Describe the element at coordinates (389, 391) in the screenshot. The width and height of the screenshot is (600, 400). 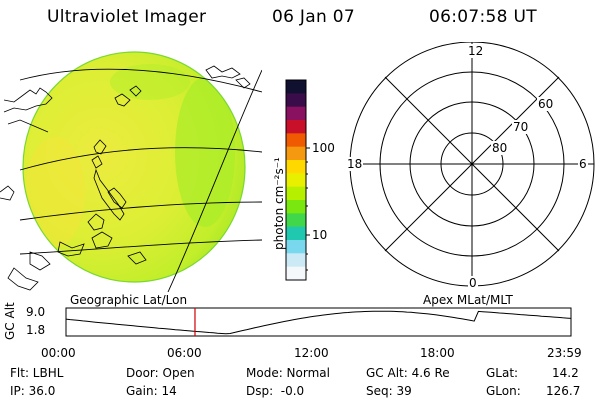
I see `seq-info: Seq: 39` at that location.